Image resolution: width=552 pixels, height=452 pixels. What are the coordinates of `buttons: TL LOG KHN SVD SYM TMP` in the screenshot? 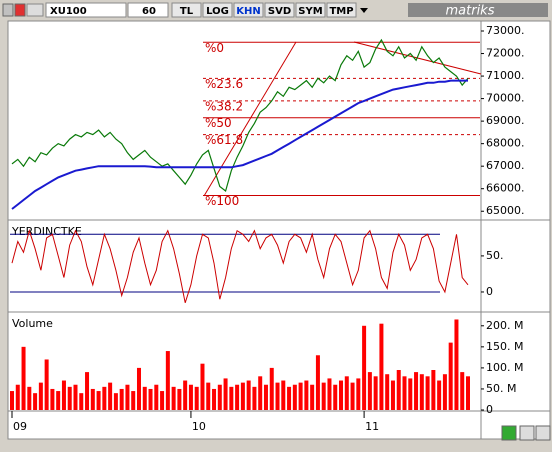 It's located at (264, 10).